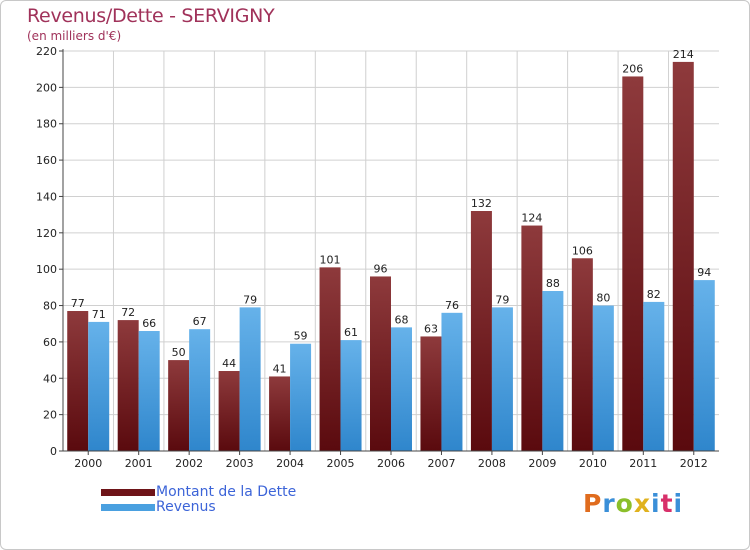 Image resolution: width=750 pixels, height=550 pixels. Describe the element at coordinates (128, 507) in the screenshot. I see `legend-swatch-revenus` at that location.